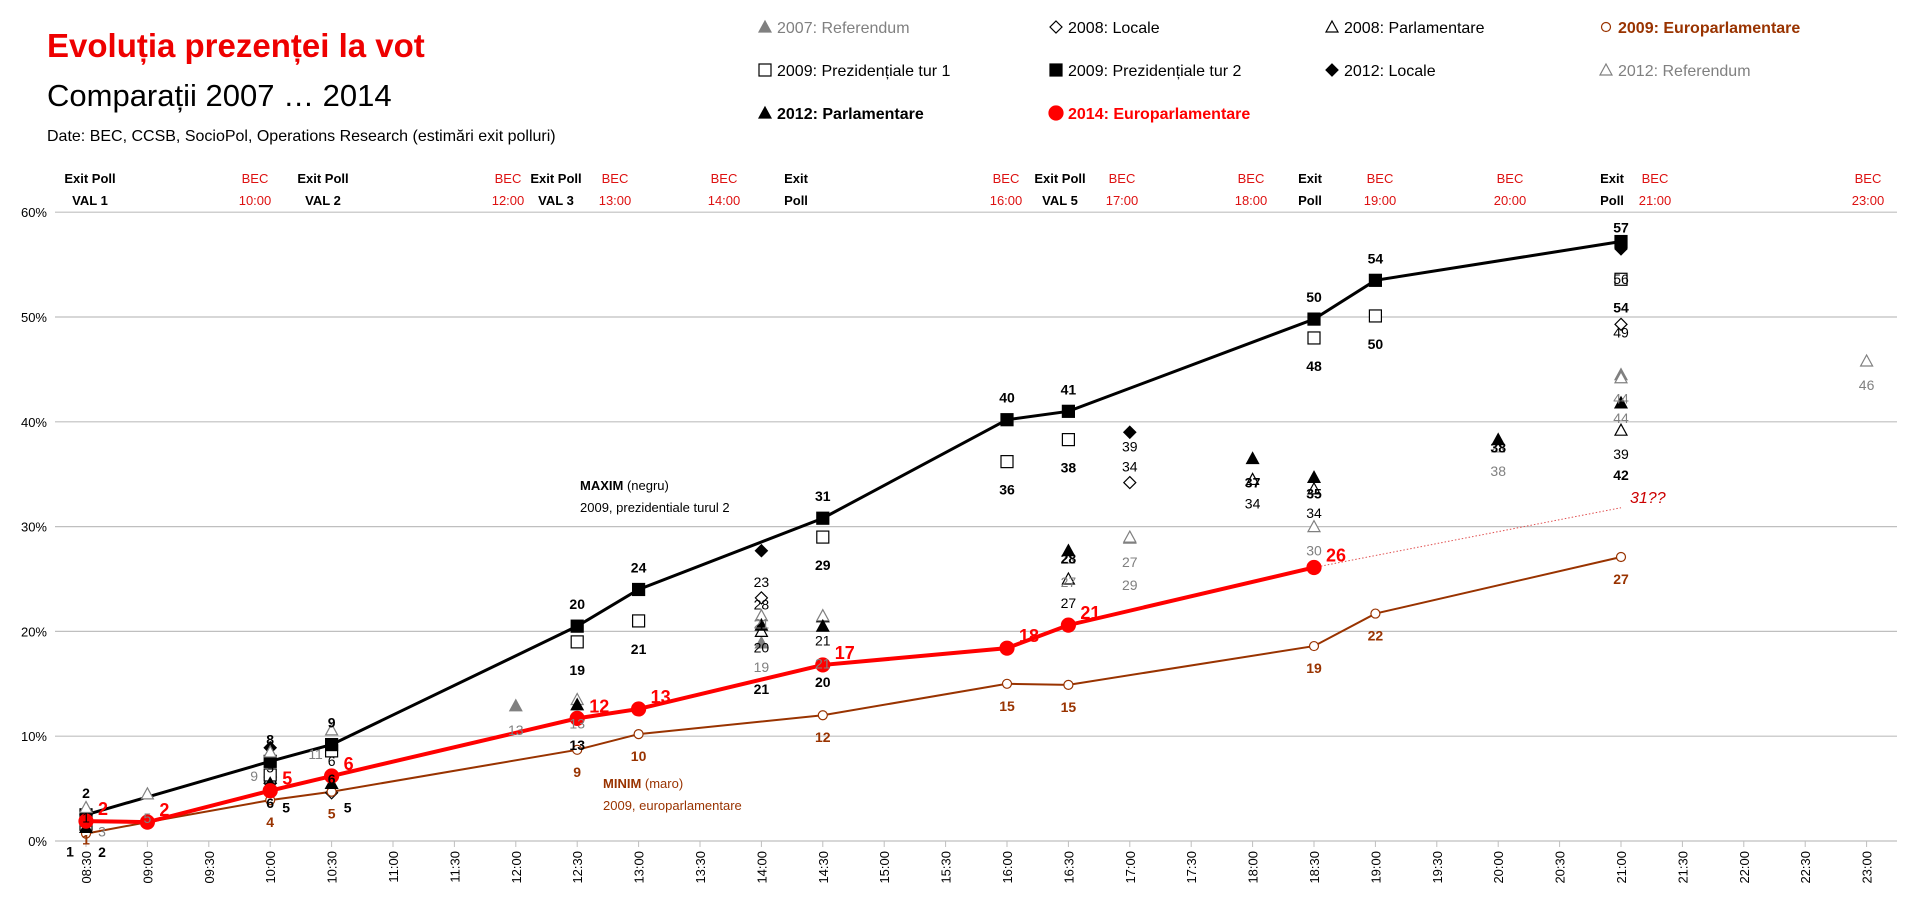 This screenshot has height=901, width=1916. I want to click on data-label: 57, so click(1621, 228).